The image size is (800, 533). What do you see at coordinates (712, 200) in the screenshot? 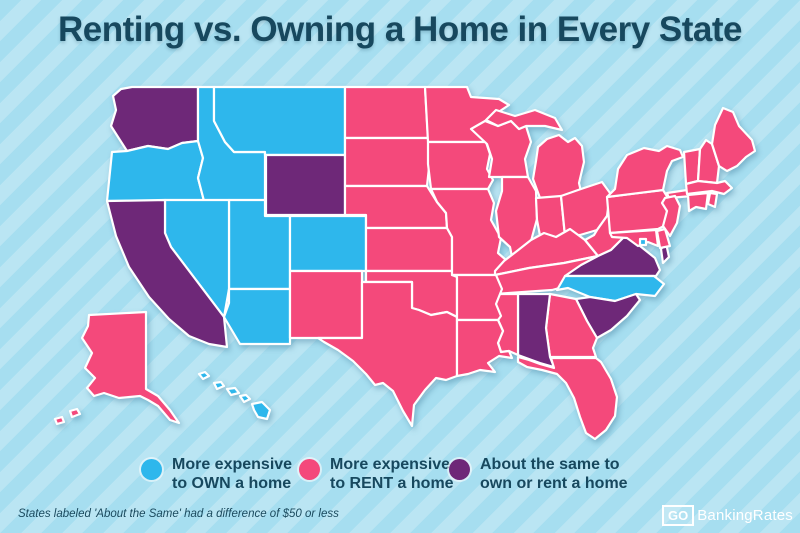
I see `state-RI` at bounding box center [712, 200].